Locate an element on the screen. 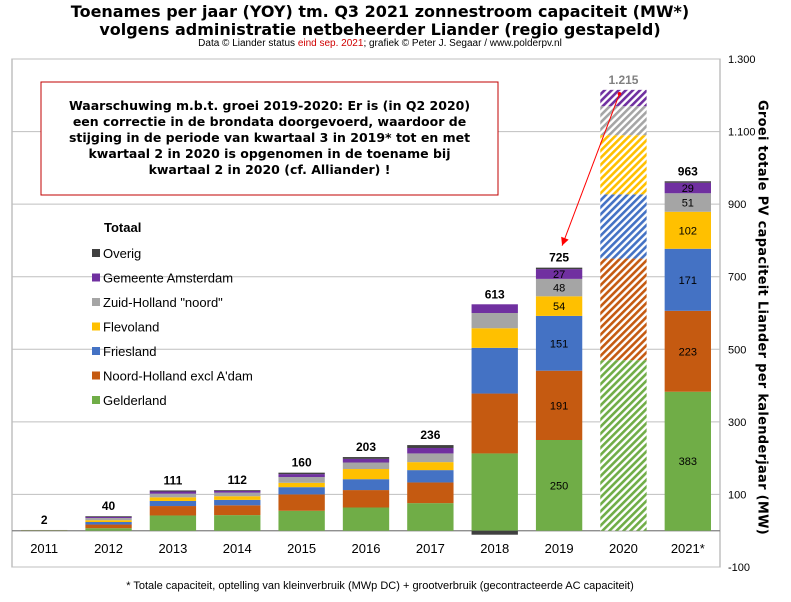 The width and height of the screenshot is (791, 602). total-label: 203 is located at coordinates (366, 447).